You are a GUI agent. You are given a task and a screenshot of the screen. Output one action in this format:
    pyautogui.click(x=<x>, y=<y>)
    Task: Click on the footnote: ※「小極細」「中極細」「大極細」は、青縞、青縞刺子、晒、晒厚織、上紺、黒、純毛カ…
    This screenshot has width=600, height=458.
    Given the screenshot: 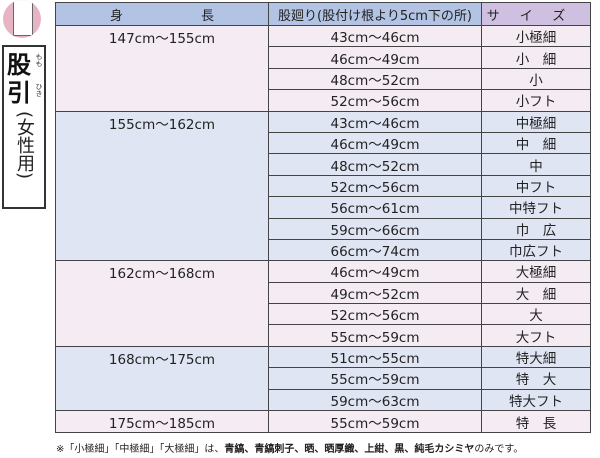 What is the action you would take?
    pyautogui.click(x=289, y=447)
    